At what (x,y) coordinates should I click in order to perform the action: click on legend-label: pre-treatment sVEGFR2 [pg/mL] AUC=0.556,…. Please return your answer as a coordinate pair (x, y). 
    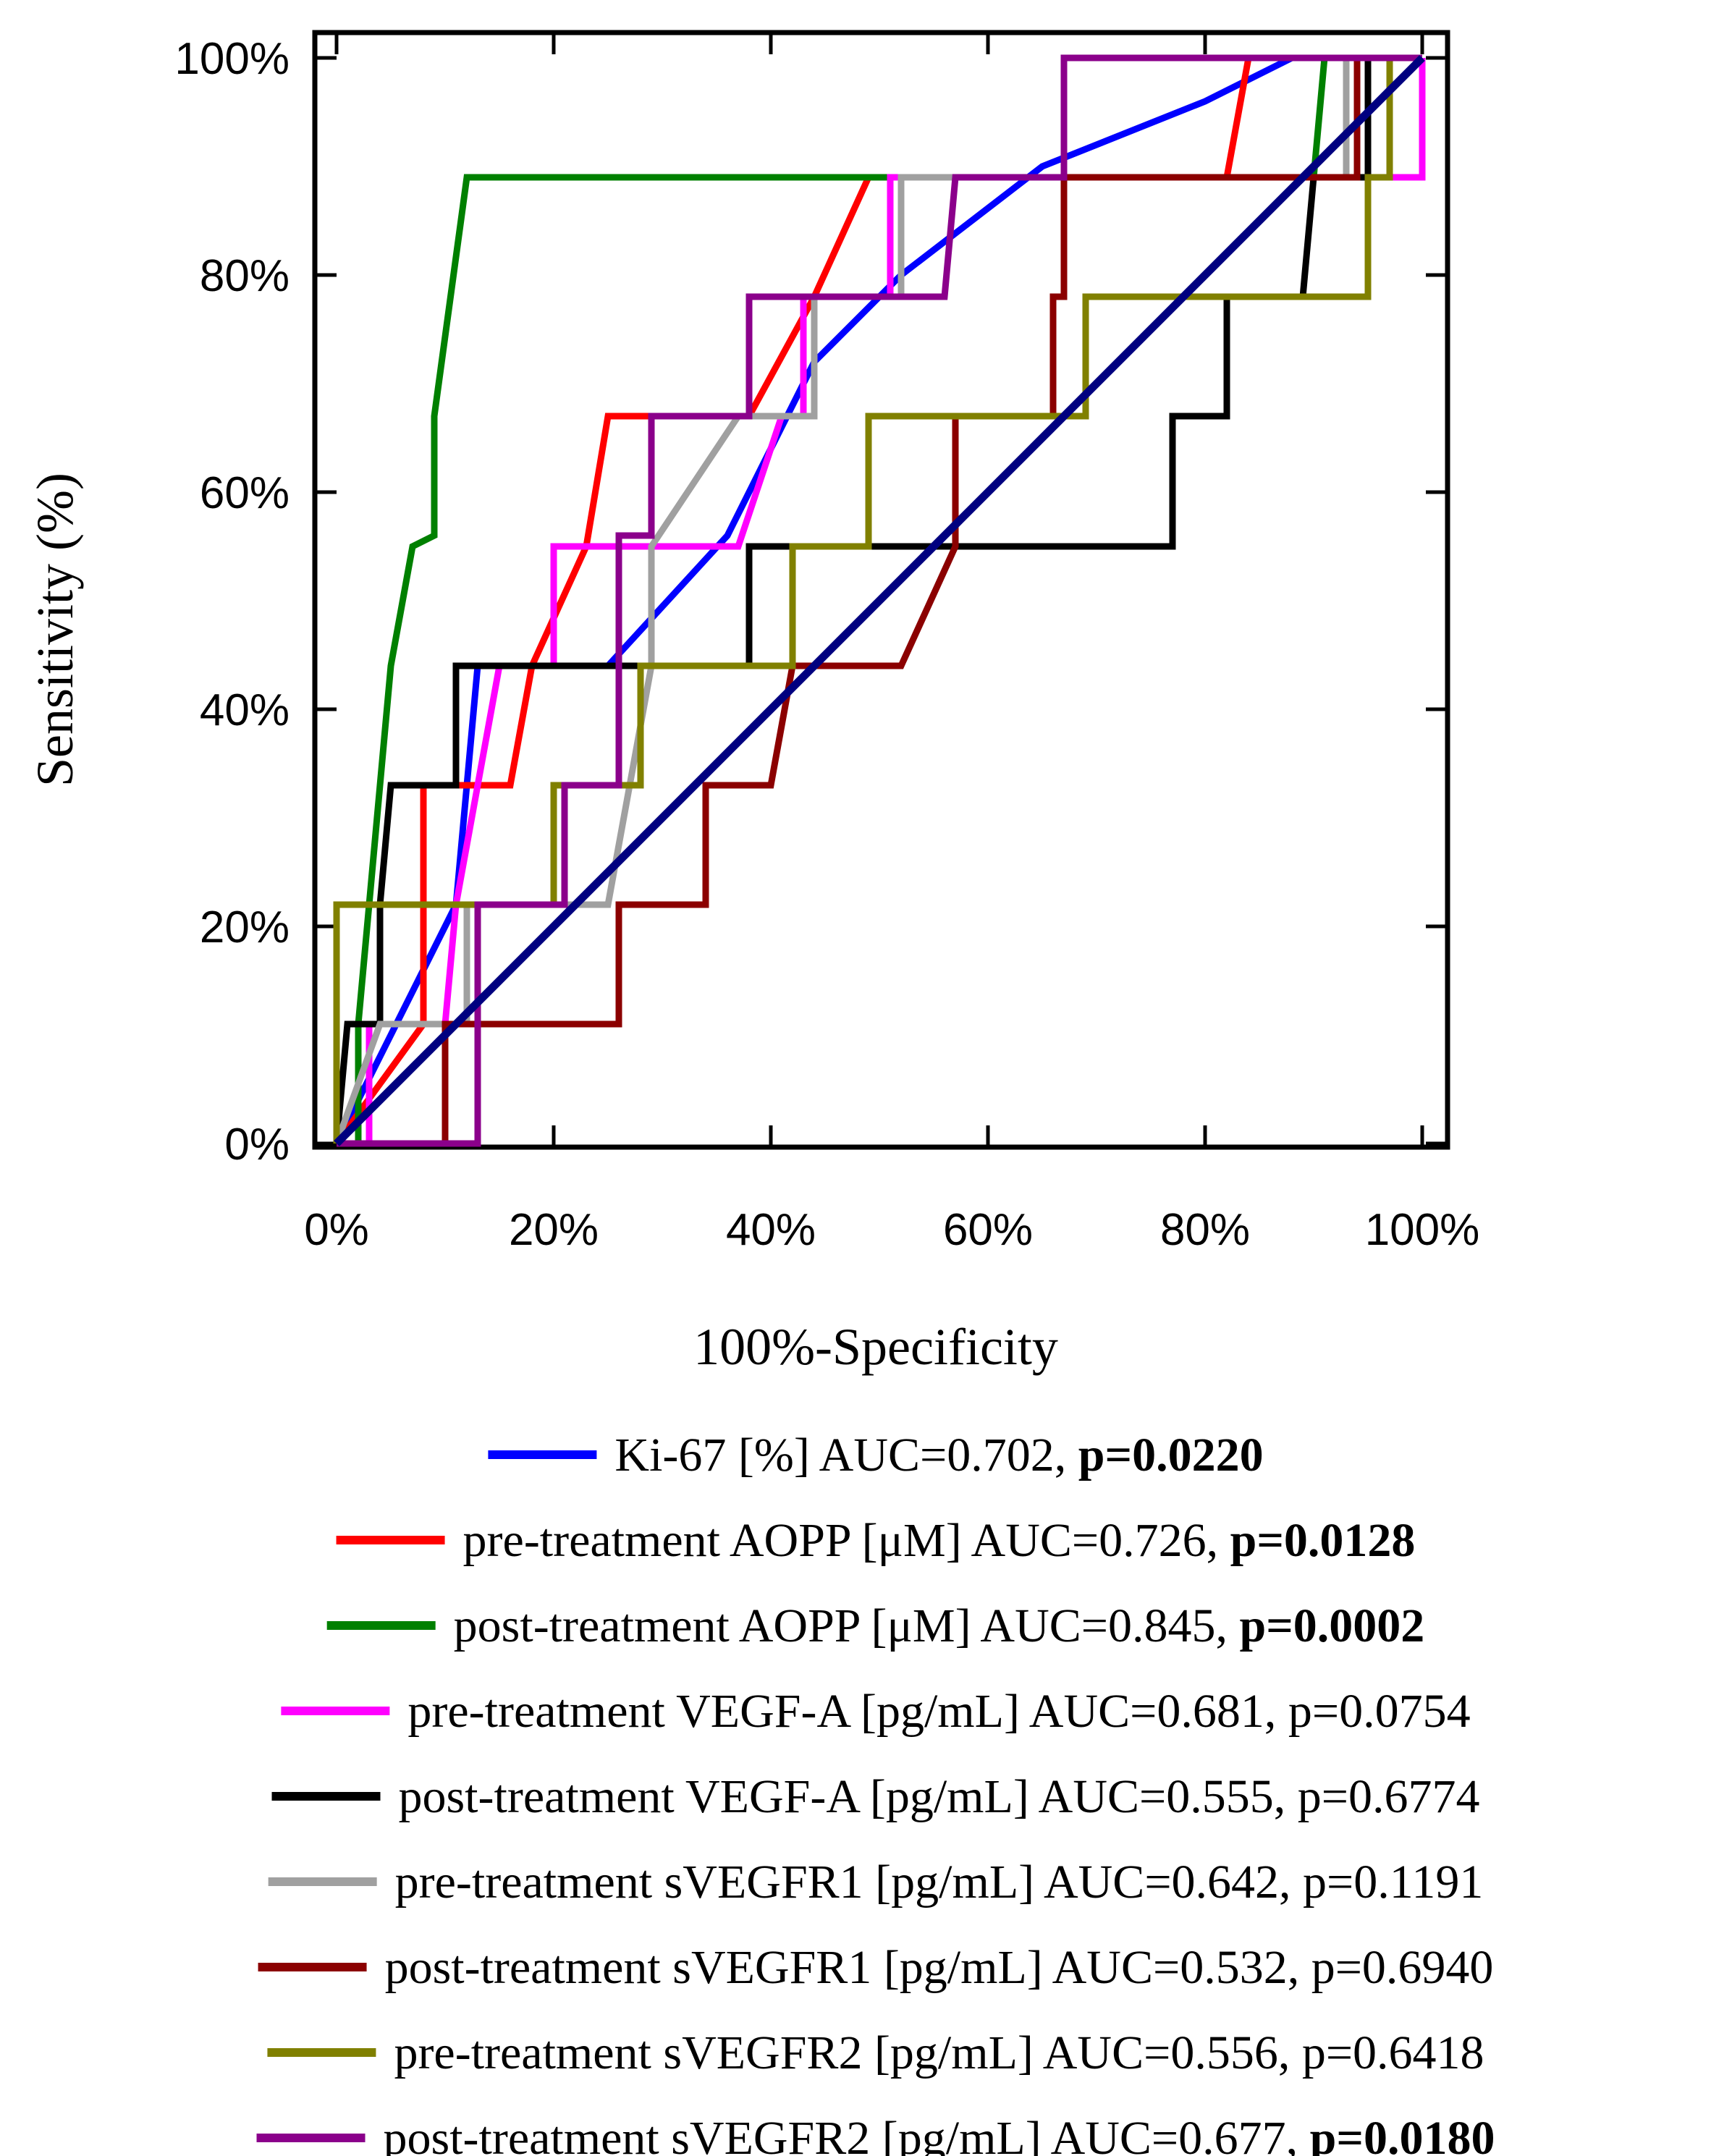
    Looking at the image, I should click on (939, 2052).